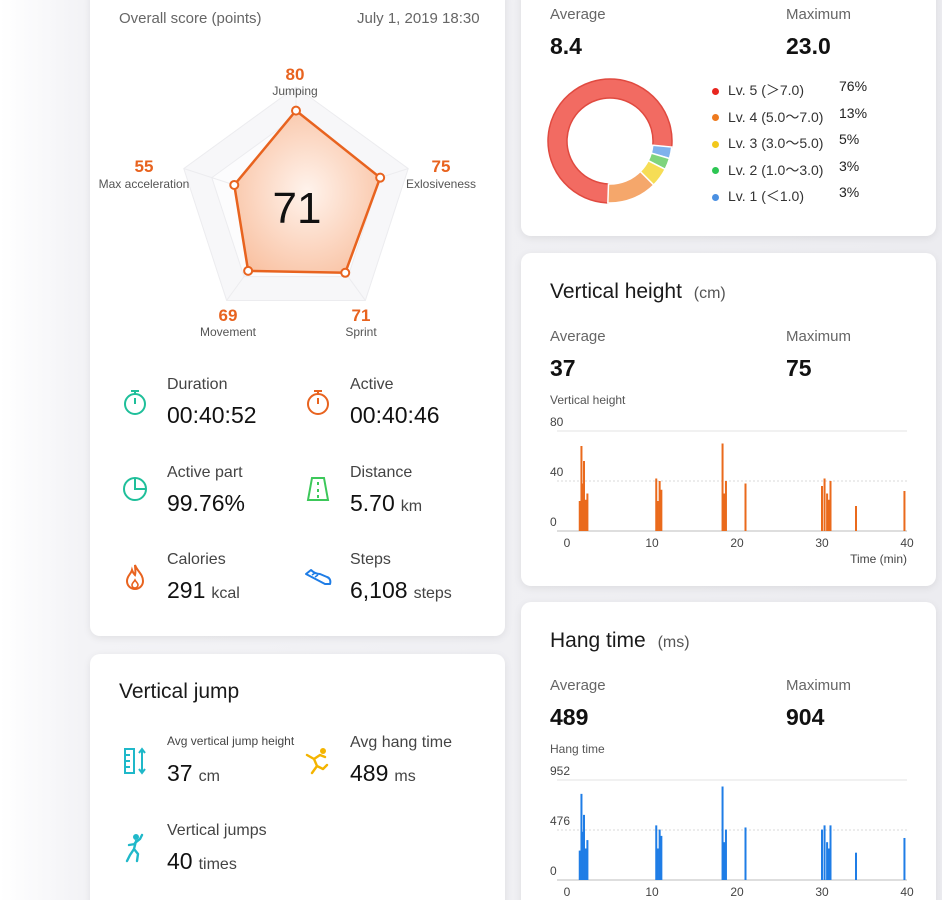 Image resolution: width=942 pixels, height=900 pixels. I want to click on overall-score-value: 71, so click(297, 208).